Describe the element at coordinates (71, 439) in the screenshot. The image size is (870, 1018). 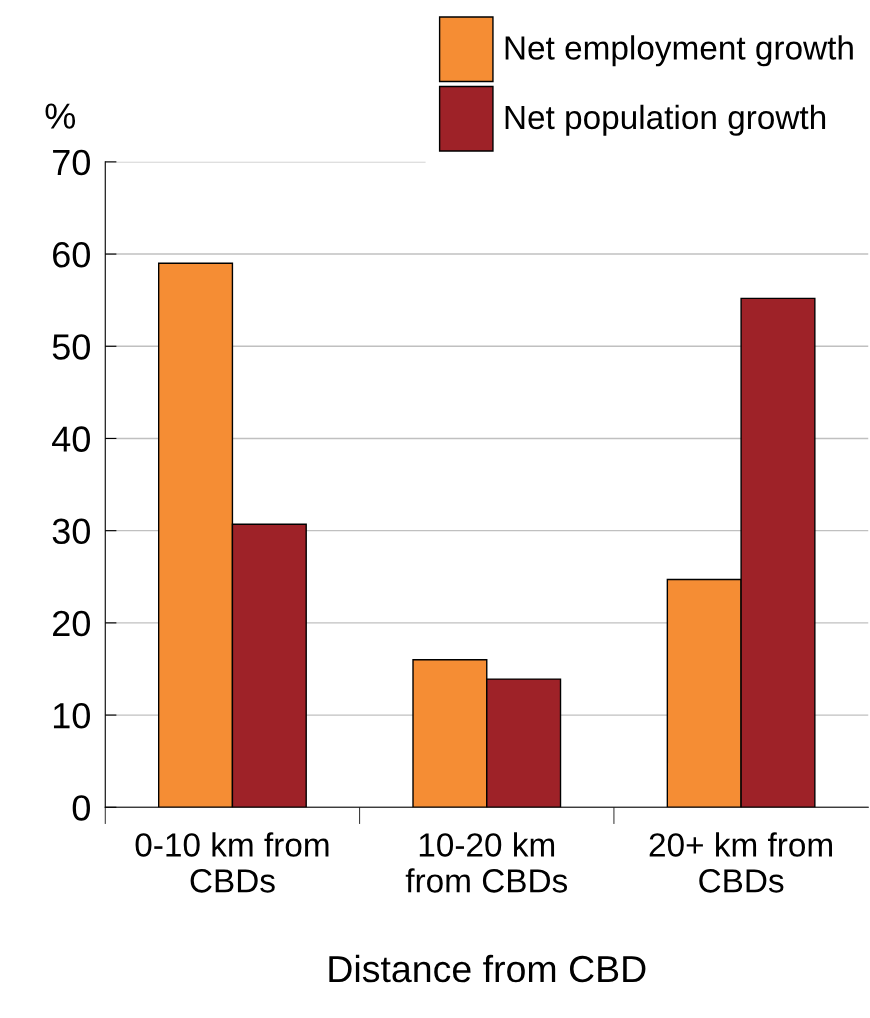
I see `y-tick-label: 40` at that location.